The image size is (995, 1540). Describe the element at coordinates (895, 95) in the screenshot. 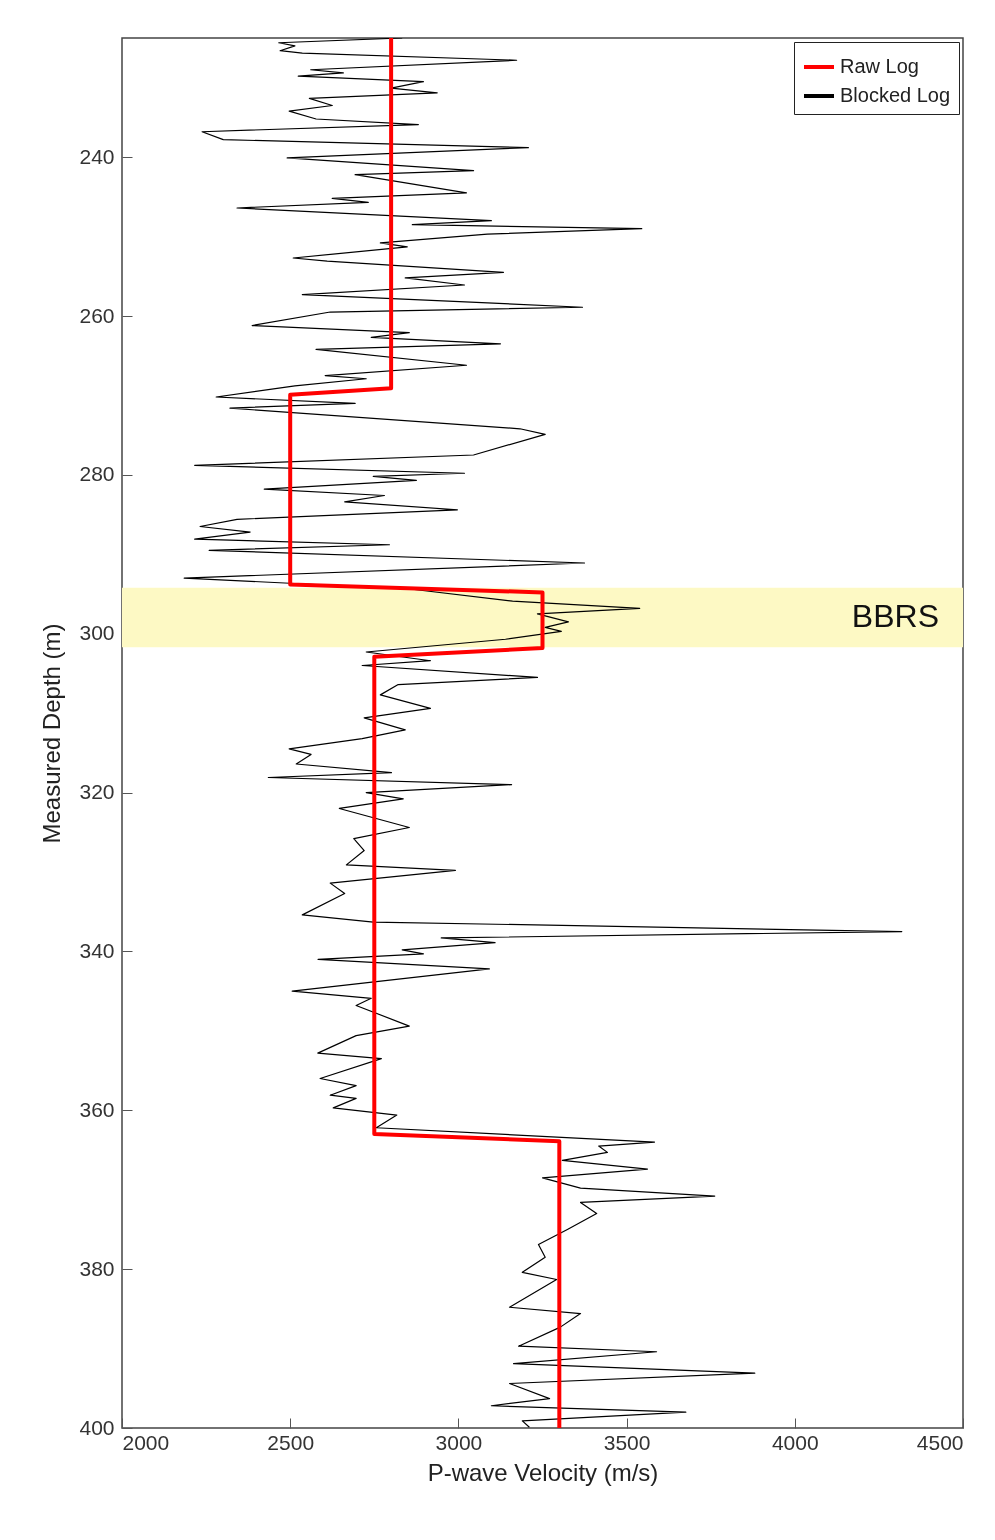

I see `legend-label: Blocked Log` at that location.